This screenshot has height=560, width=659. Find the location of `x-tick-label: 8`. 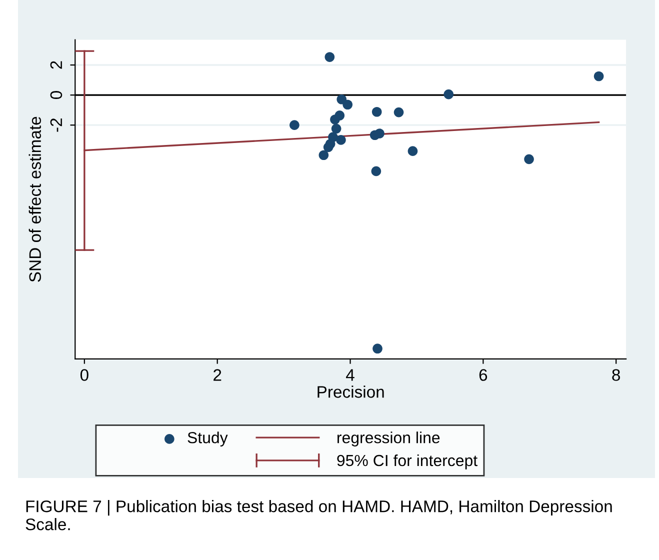

x-tick-label: 8 is located at coordinates (616, 375).